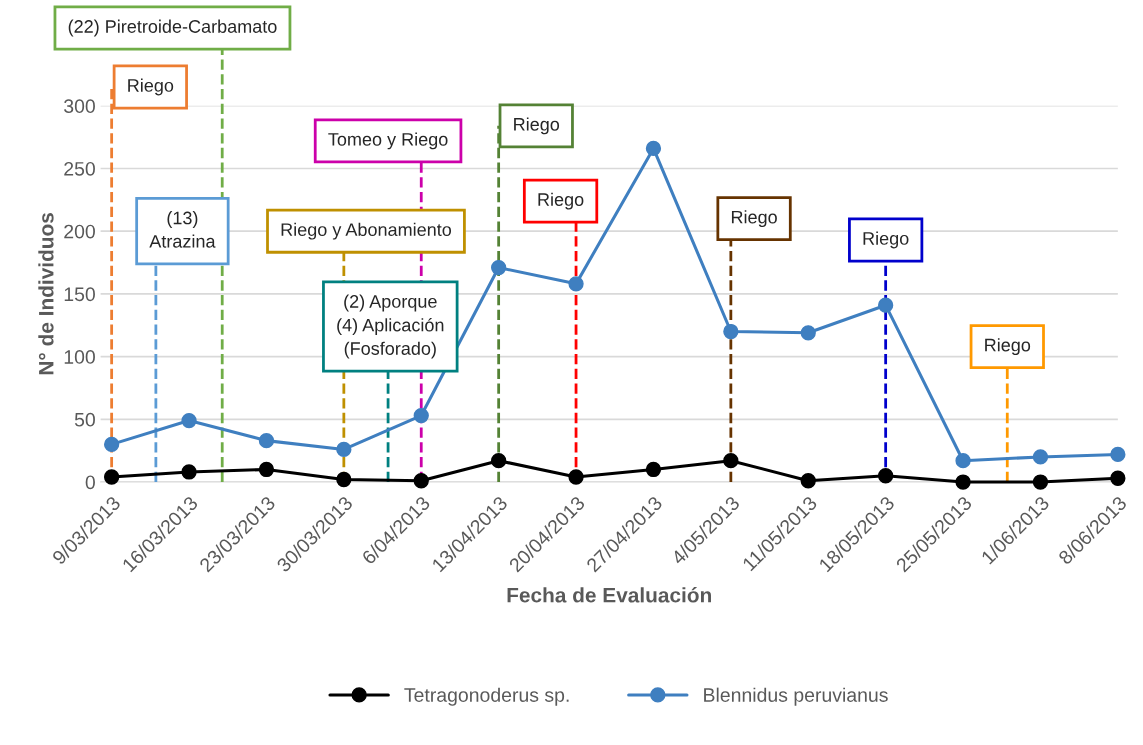 The height and width of the screenshot is (745, 1143). I want to click on y-tick-label: 300, so click(79, 106).